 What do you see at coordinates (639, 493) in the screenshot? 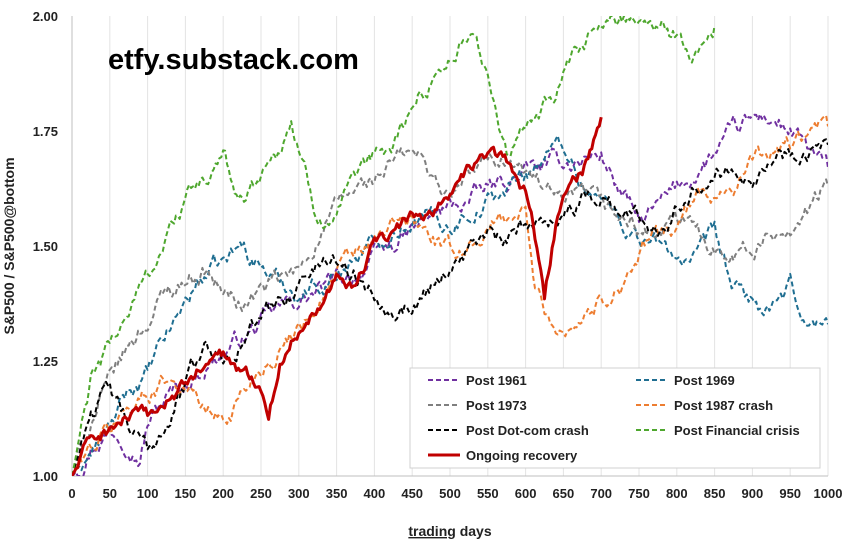
I see `x-tick-750: 750` at bounding box center [639, 493].